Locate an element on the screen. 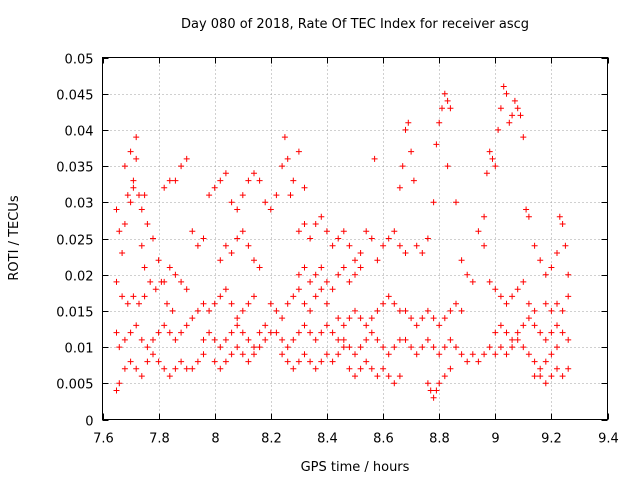 This screenshot has height=480, width=640. y-tick-label: 0 is located at coordinates (89, 422).